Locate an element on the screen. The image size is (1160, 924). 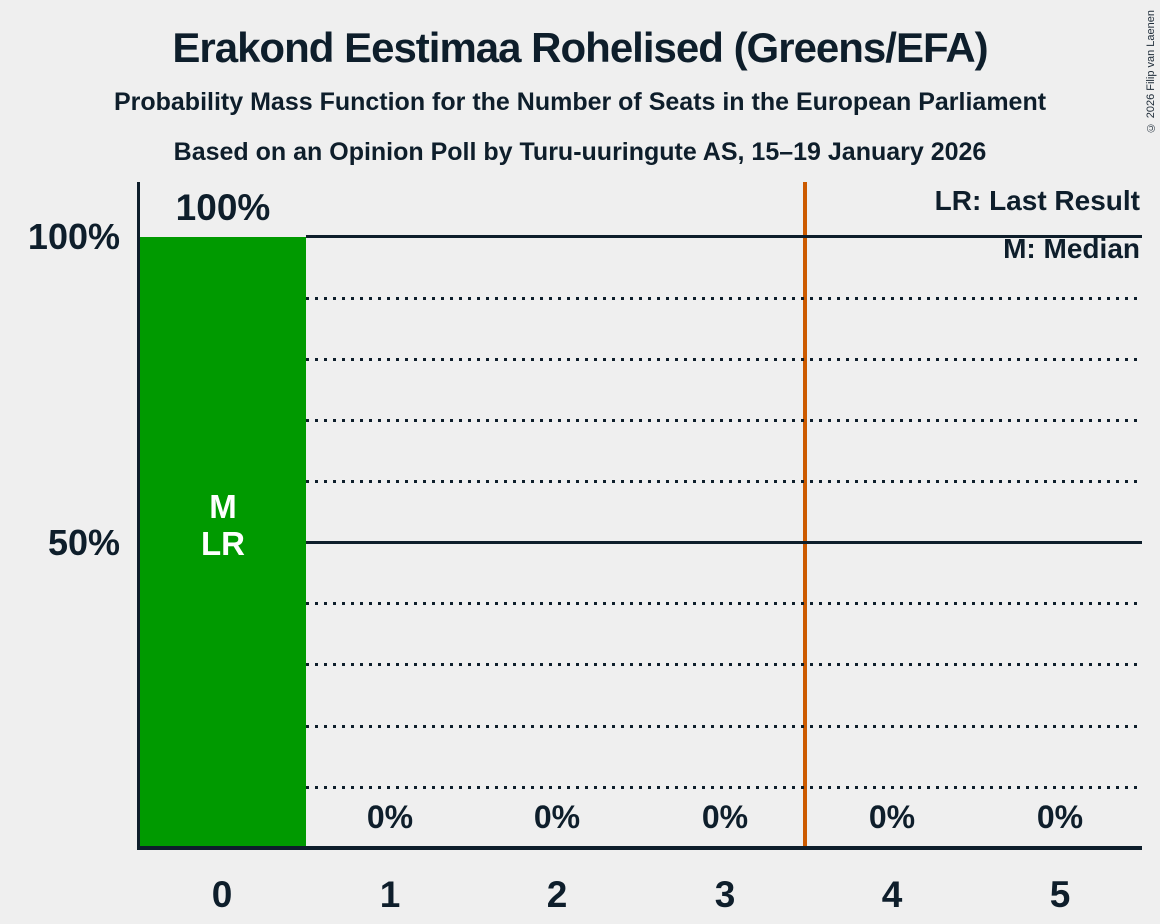
x-tick-5: 5 is located at coordinates (1060, 894).